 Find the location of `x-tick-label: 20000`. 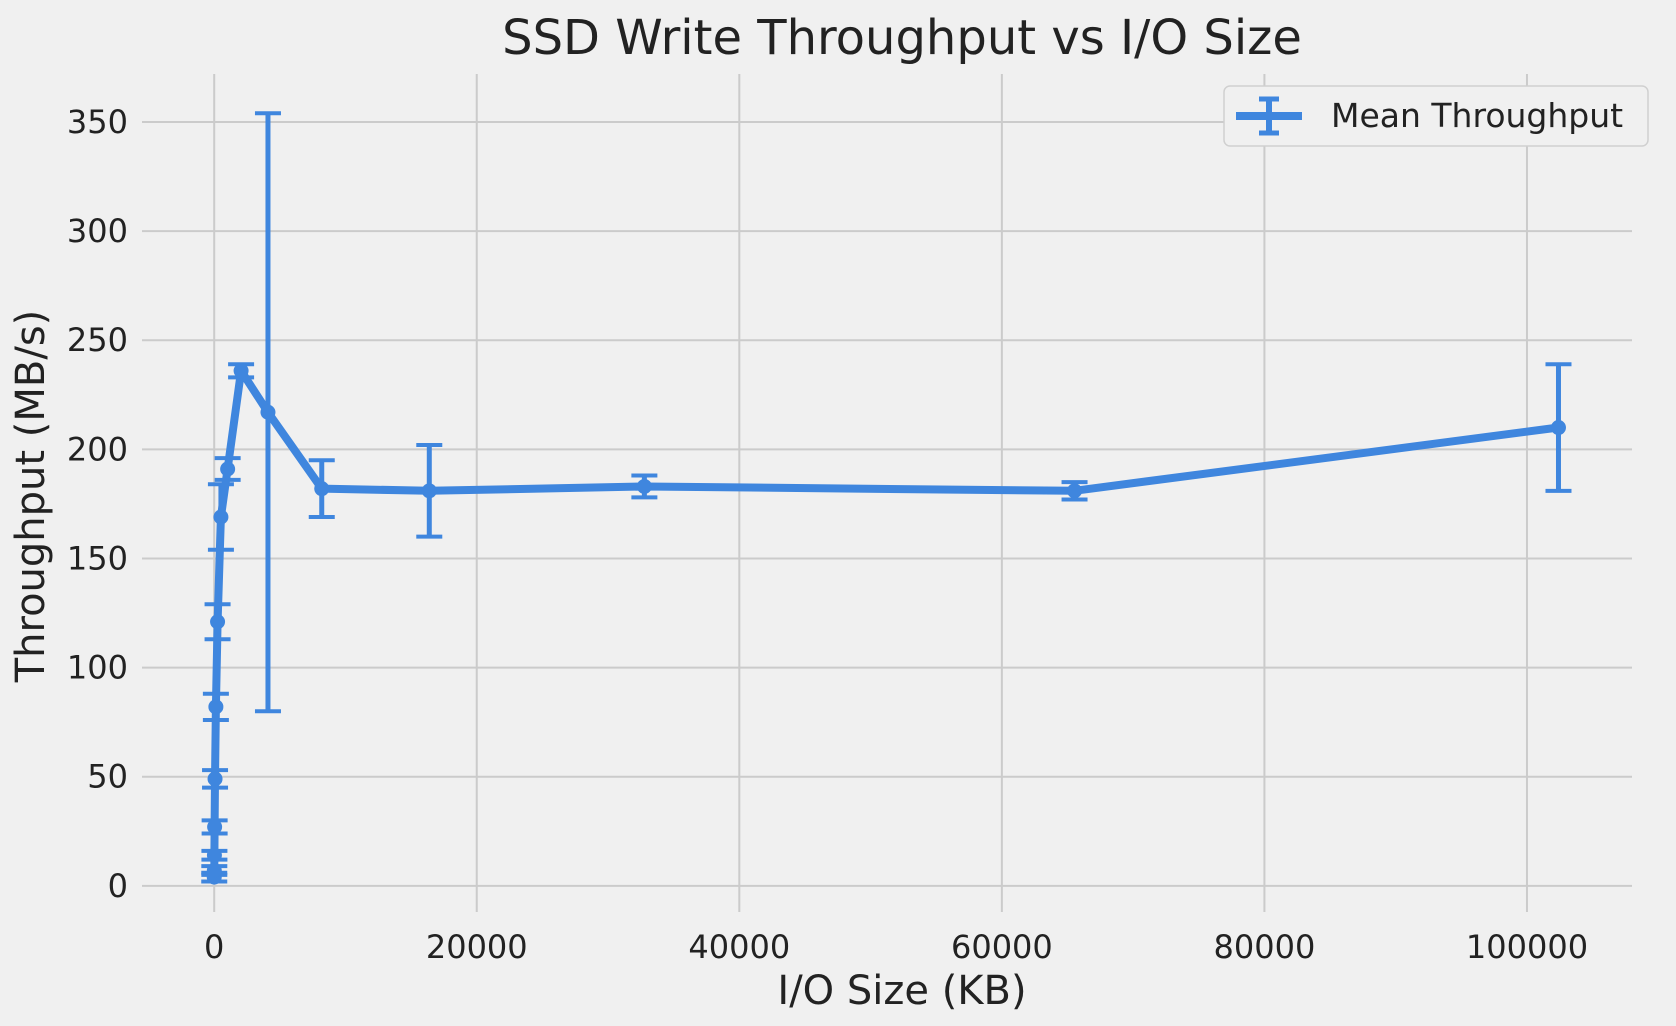

x-tick-label: 20000 is located at coordinates (477, 947).